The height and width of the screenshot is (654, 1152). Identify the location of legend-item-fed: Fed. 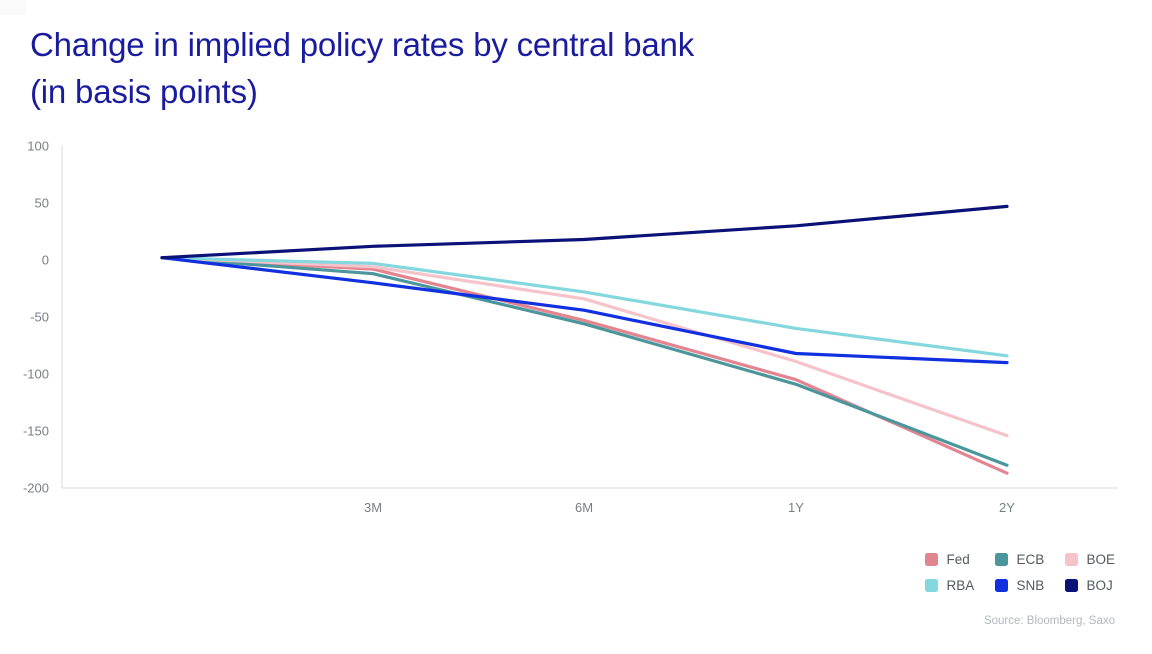
(960, 559).